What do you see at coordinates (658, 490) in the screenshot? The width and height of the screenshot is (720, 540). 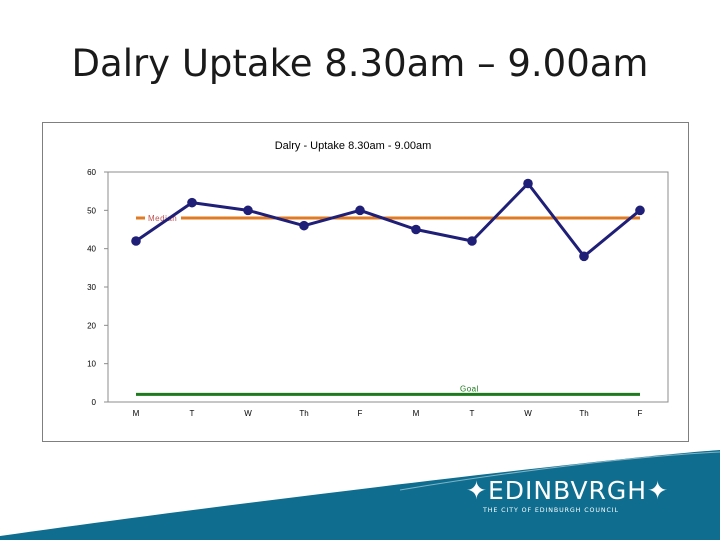 I see `logo-star-right-icon: ✦` at bounding box center [658, 490].